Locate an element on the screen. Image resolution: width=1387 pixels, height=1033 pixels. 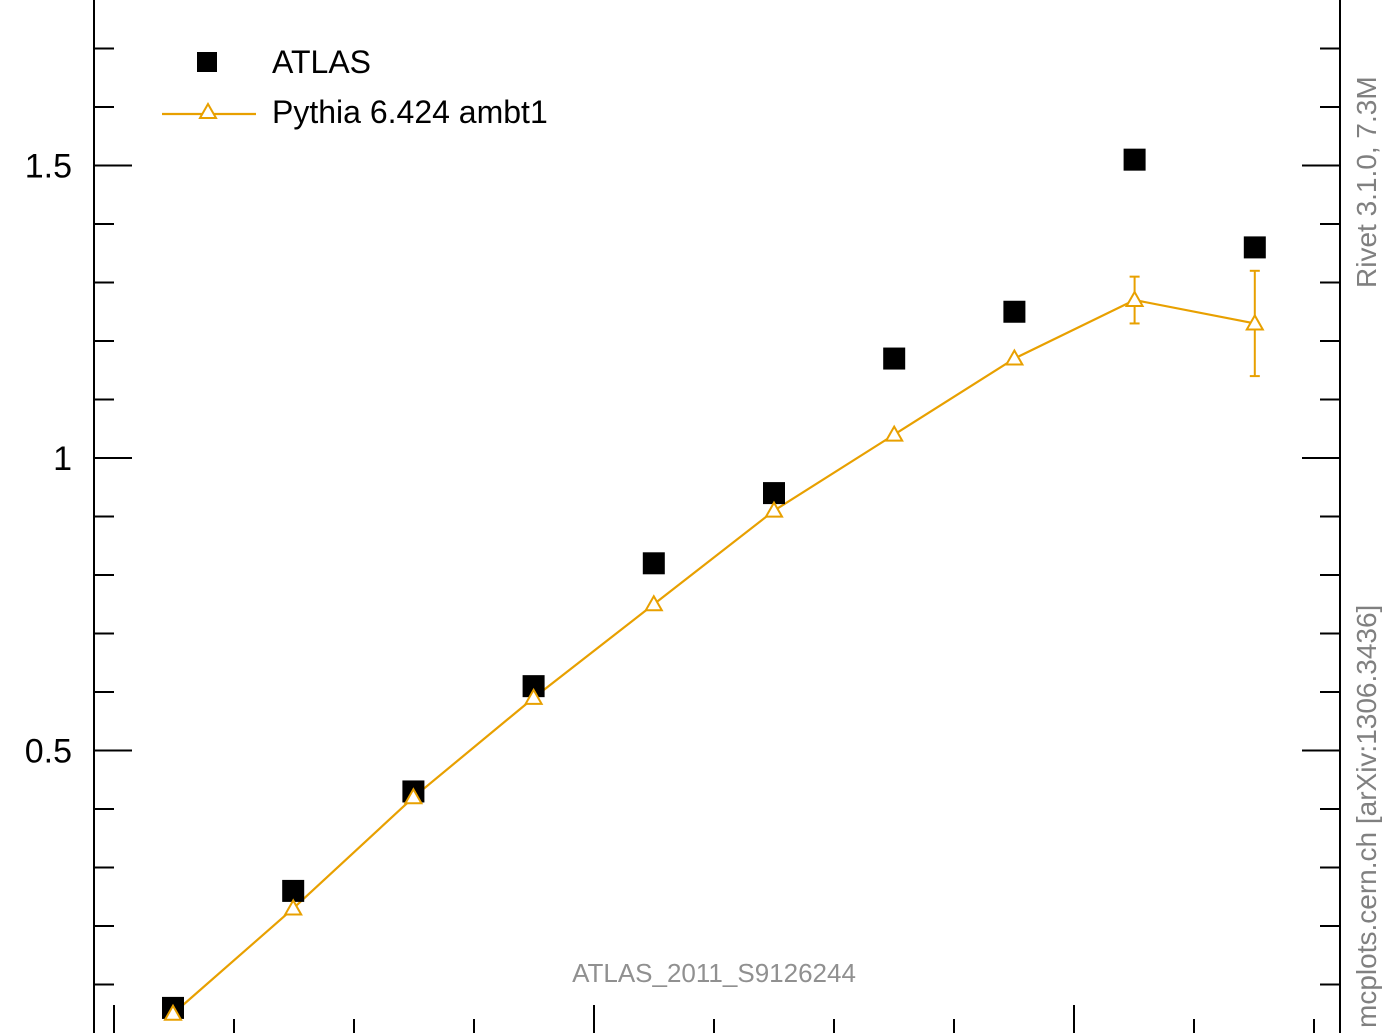
legend-pythia-marker is located at coordinates (208, 110).